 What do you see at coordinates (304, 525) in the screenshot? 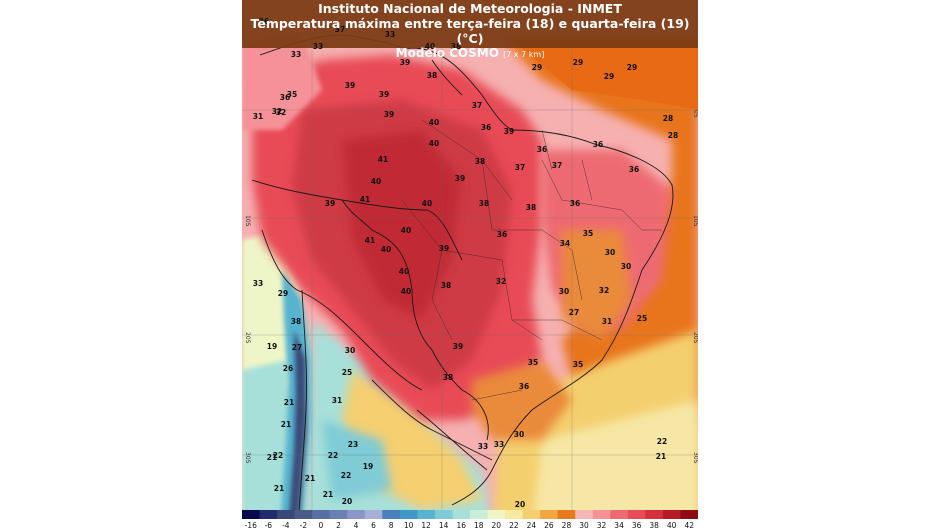
I see `scale-tick-label: -2` at bounding box center [304, 525].